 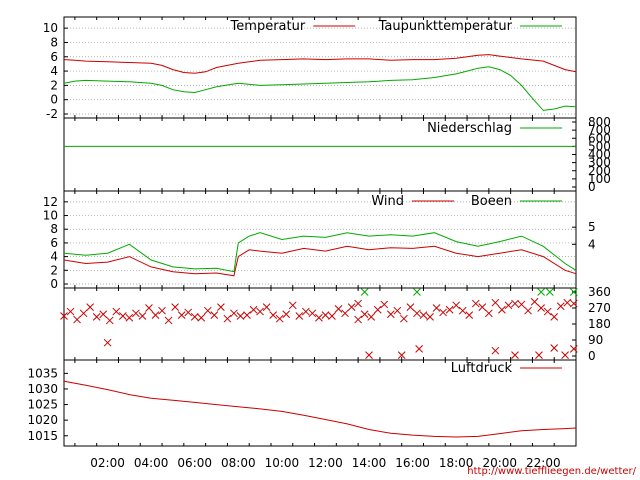 What do you see at coordinates (320, 88) in the screenshot?
I see `series-line-taupunkttemperatur` at bounding box center [320, 88].